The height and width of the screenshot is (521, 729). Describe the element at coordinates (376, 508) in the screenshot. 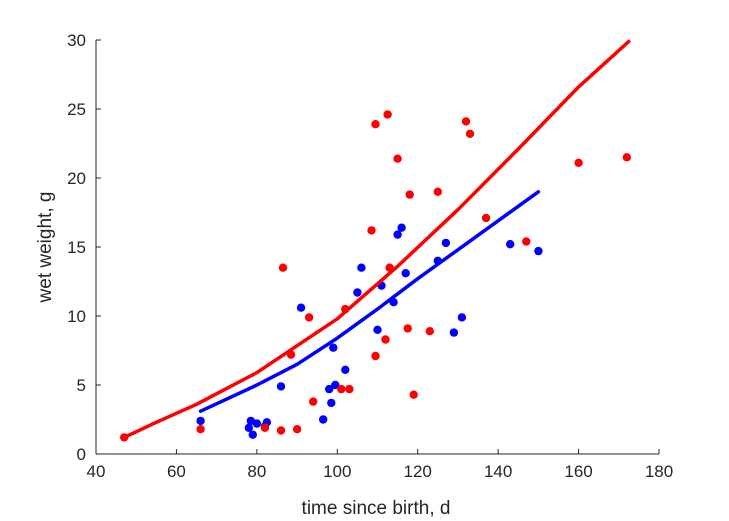

I see `x-axis-label: time since birth, d` at that location.